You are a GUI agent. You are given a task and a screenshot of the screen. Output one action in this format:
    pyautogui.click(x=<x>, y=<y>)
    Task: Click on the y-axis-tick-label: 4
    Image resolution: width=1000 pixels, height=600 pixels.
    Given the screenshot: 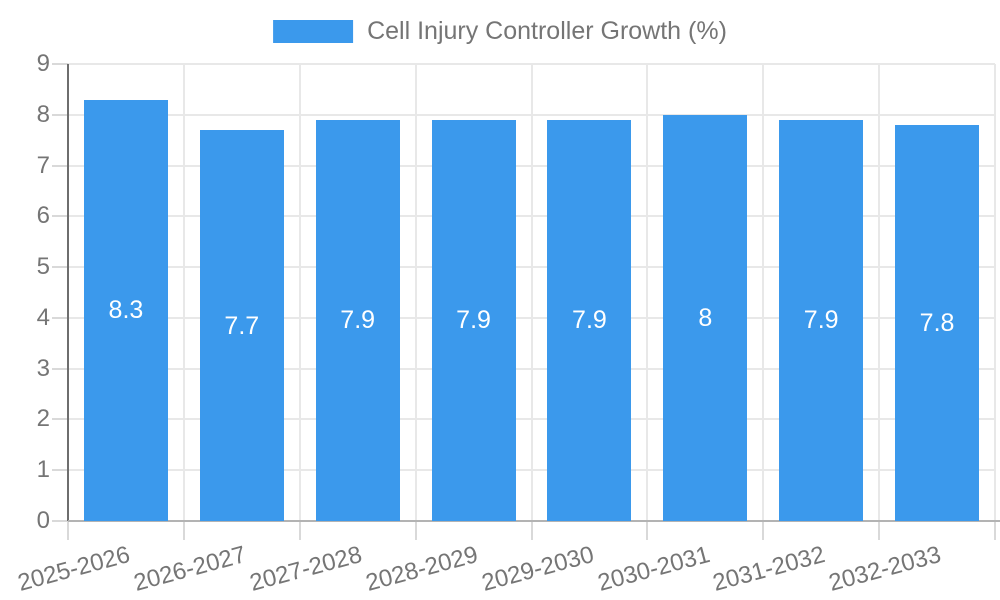 What is the action you would take?
    pyautogui.click(x=43, y=317)
    